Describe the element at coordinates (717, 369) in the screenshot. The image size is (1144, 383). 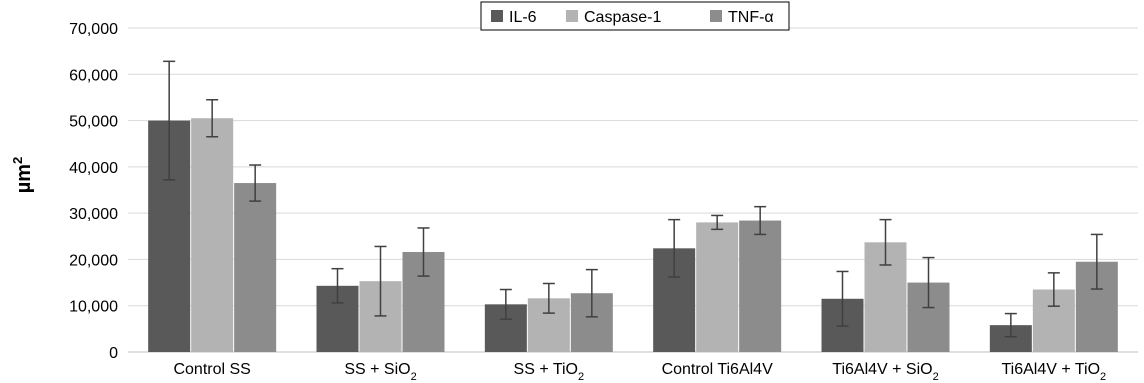
I see `x-tick-label: Control Ti6Al4V` at that location.